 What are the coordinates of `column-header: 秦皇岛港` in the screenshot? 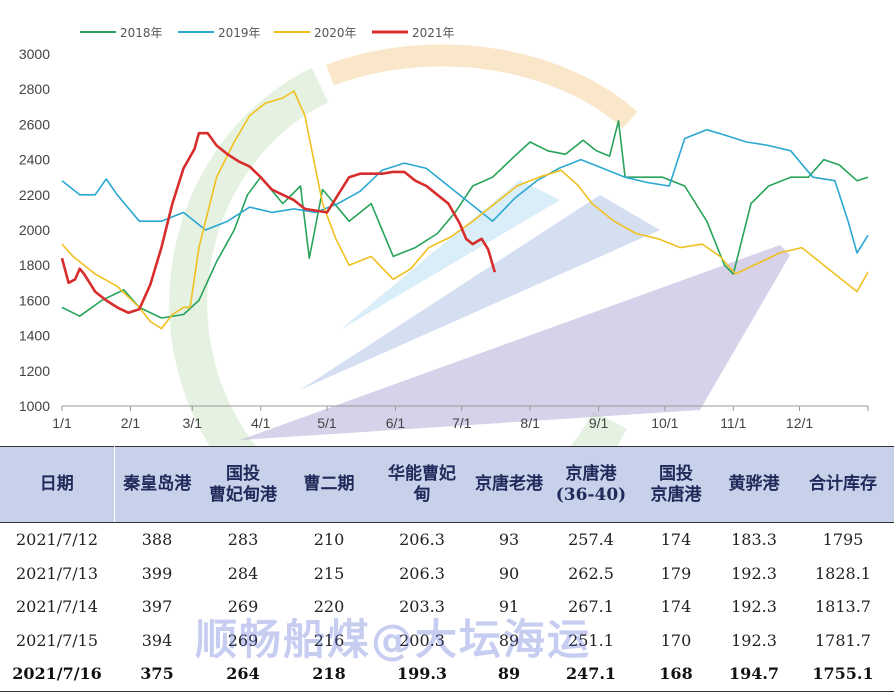 It's located at (157, 484).